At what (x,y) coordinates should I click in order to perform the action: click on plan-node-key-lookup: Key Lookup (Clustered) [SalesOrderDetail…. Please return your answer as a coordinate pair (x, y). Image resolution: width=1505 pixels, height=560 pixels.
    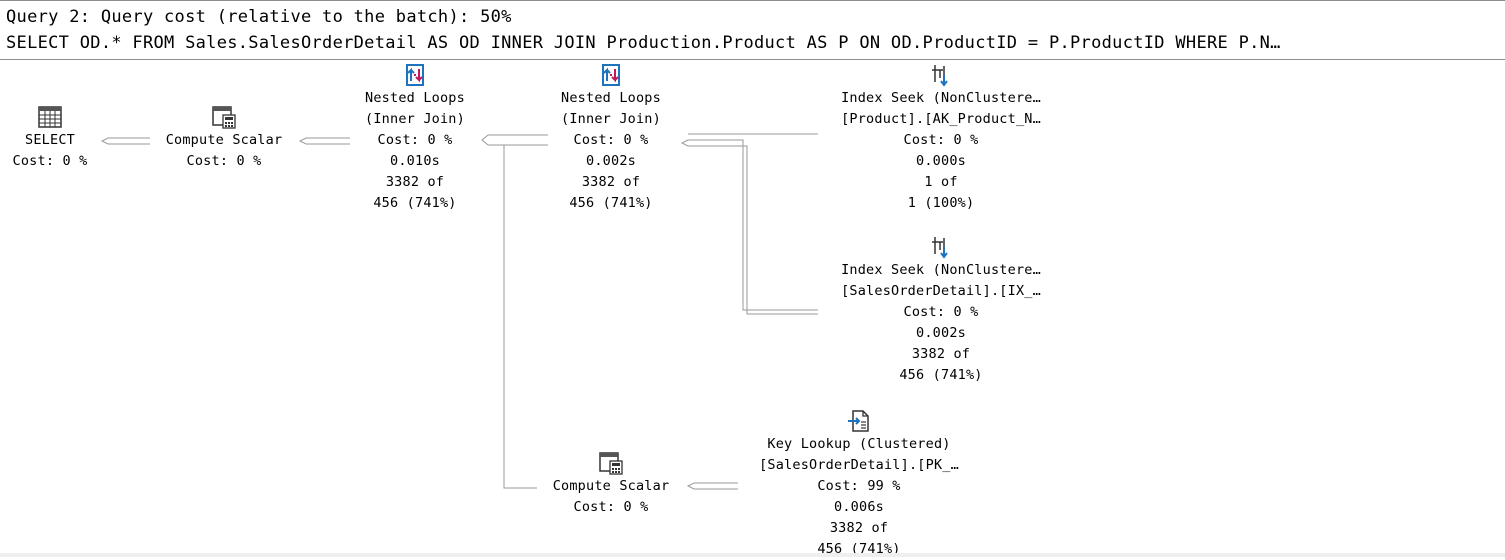
    Looking at the image, I should click on (859, 484).